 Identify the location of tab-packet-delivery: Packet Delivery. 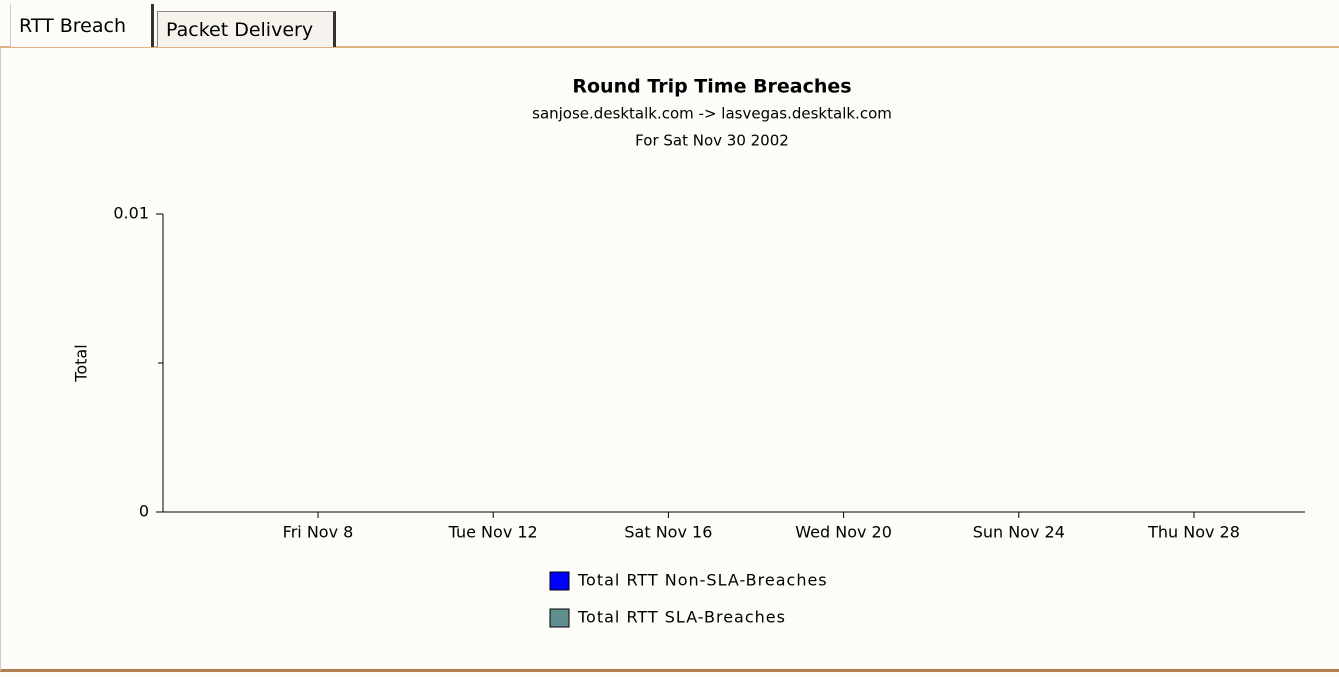
(246, 29).